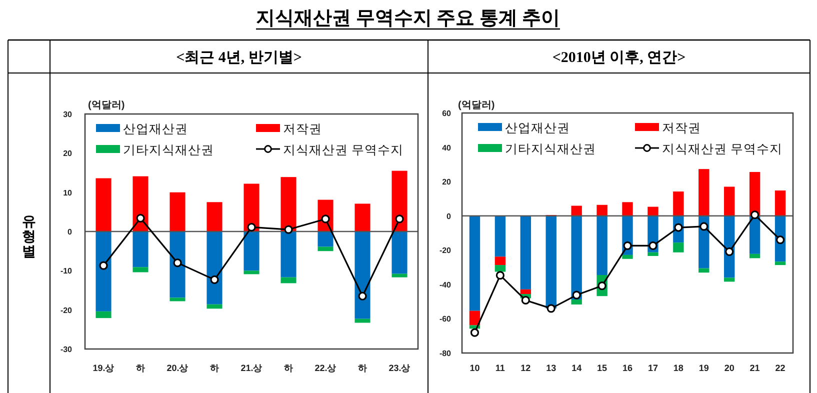 The image size is (817, 393). What do you see at coordinates (66, 271) in the screenshot?
I see `y-tick-label: -10` at bounding box center [66, 271].